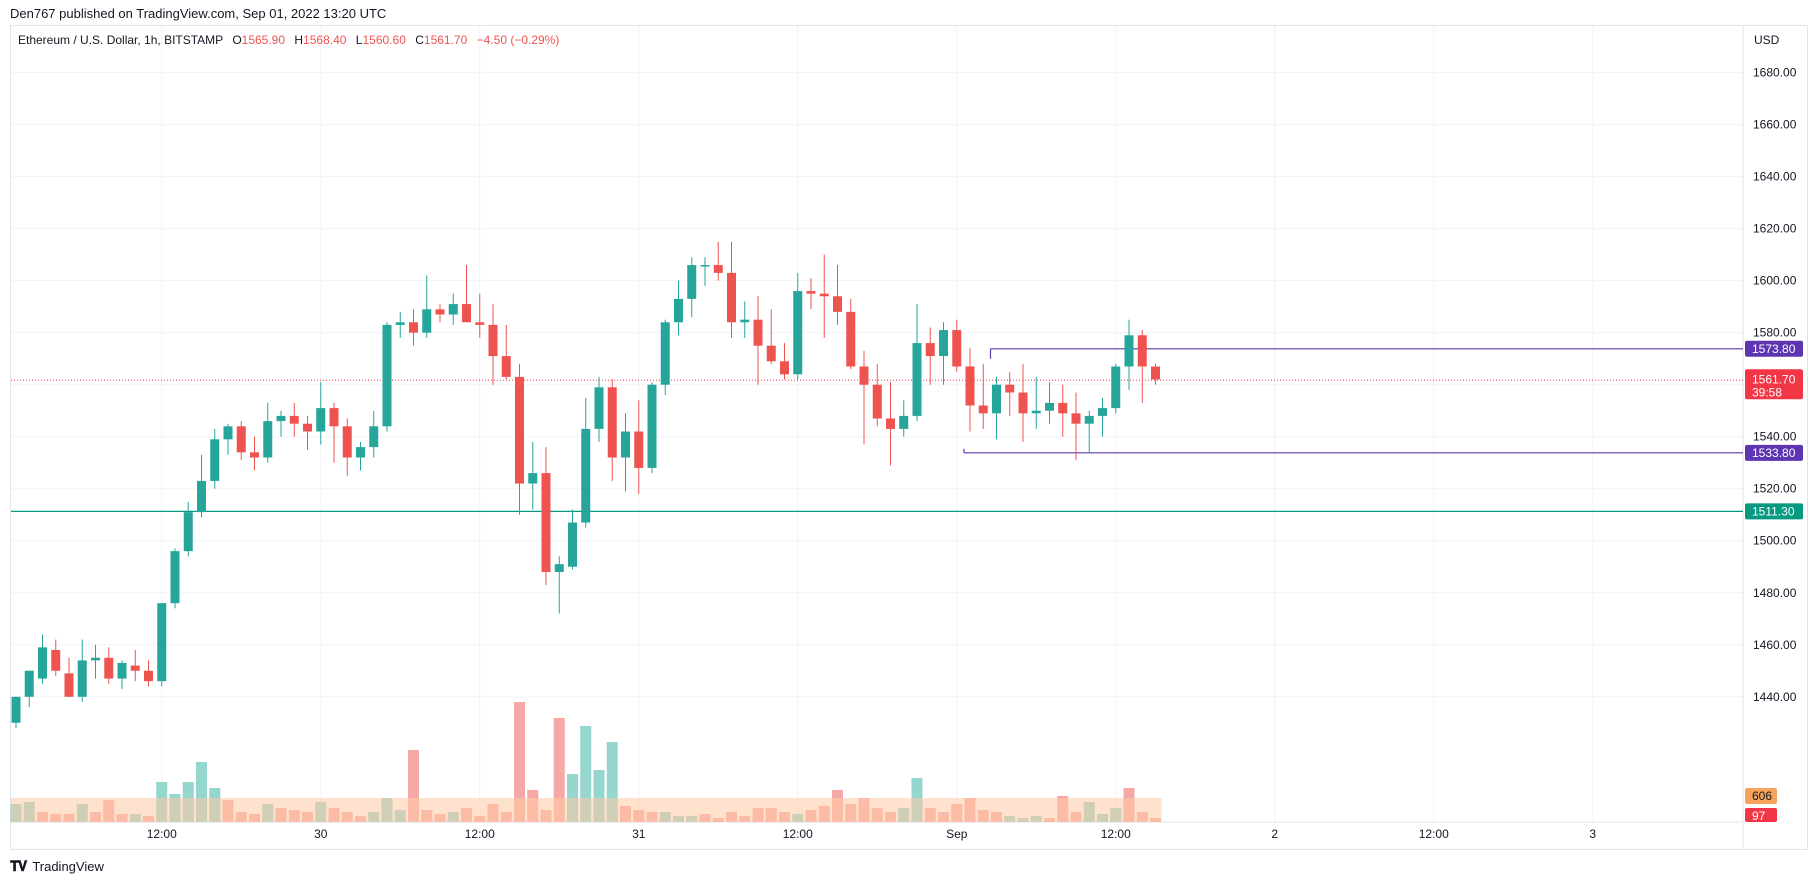 This screenshot has width=1818, height=885. I want to click on y-tick-label: 1440.00, so click(1775, 697).